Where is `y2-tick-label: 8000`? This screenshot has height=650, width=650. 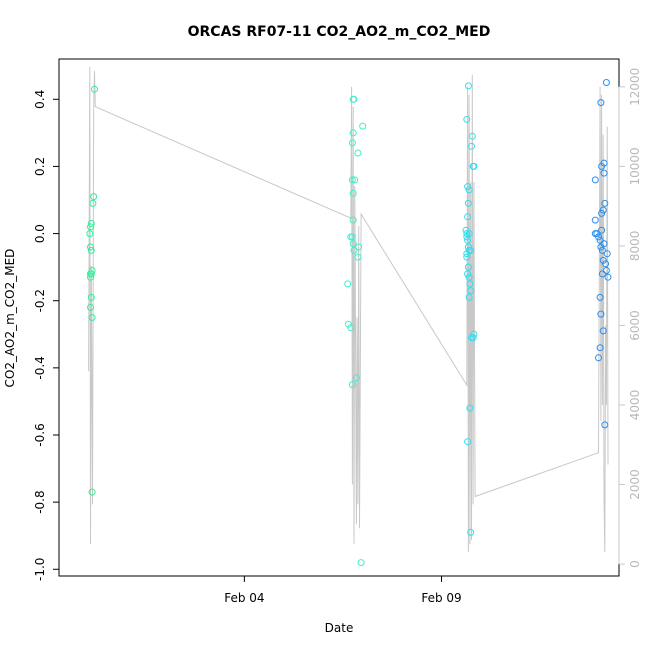
y2-tick-label: 8000 is located at coordinates (635, 246).